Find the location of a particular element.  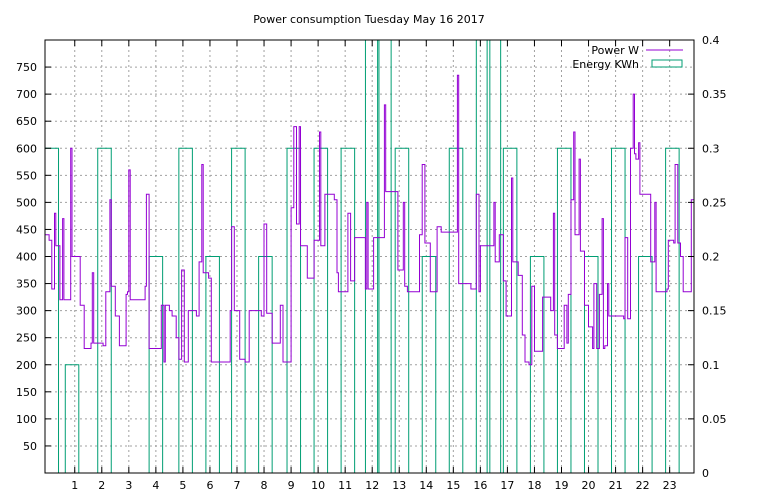

x-tick-label: 22 is located at coordinates (643, 485).